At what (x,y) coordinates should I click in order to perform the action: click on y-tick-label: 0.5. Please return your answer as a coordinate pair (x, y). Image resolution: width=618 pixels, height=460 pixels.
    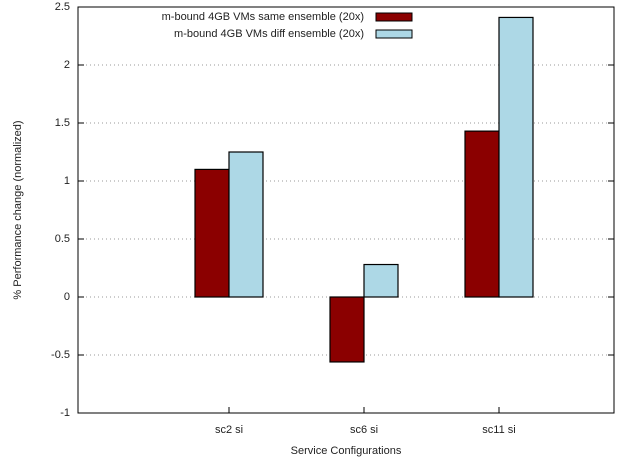
    Looking at the image, I should click on (62, 239).